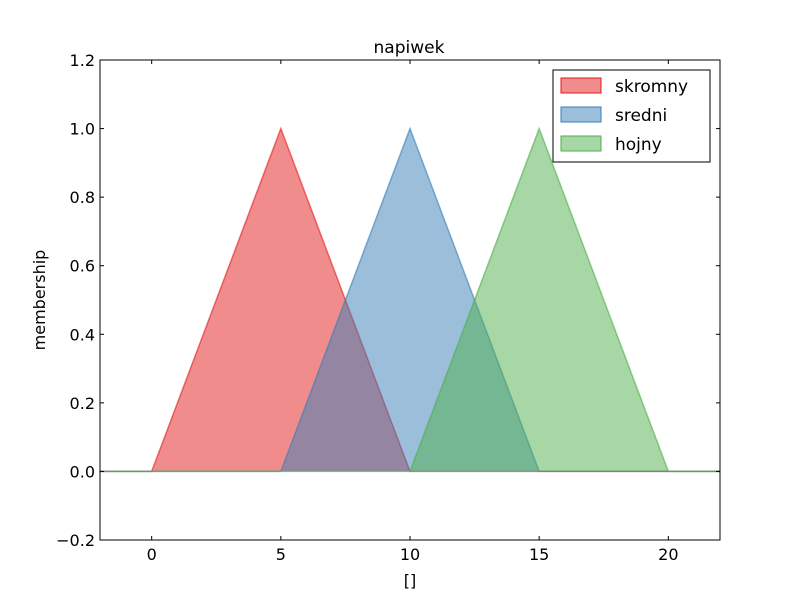 The width and height of the screenshot is (800, 600). Describe the element at coordinates (638, 145) in the screenshot. I see `legend-label-hojny: hojny` at that location.